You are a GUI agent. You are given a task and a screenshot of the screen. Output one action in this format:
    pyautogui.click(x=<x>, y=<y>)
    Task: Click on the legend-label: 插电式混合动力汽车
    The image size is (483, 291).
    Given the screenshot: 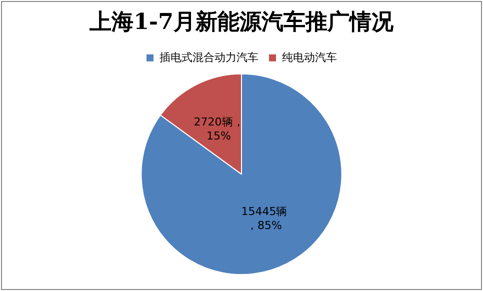 What is the action you would take?
    pyautogui.click(x=209, y=57)
    